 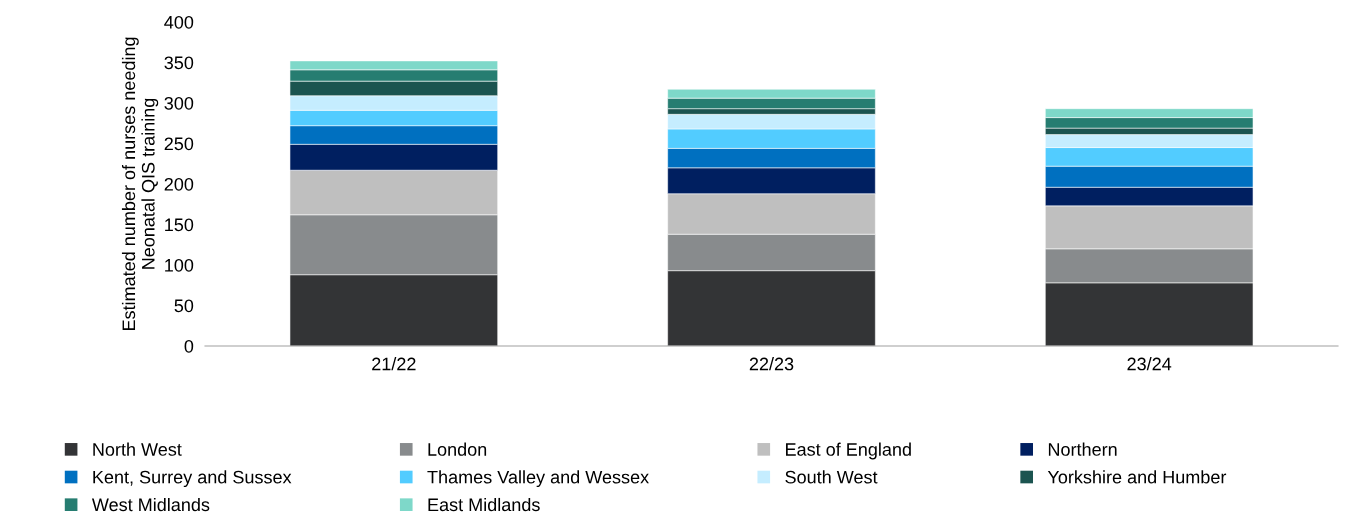 What do you see at coordinates (179, 22) in the screenshot?
I see `y-tick-label: 400` at bounding box center [179, 22].